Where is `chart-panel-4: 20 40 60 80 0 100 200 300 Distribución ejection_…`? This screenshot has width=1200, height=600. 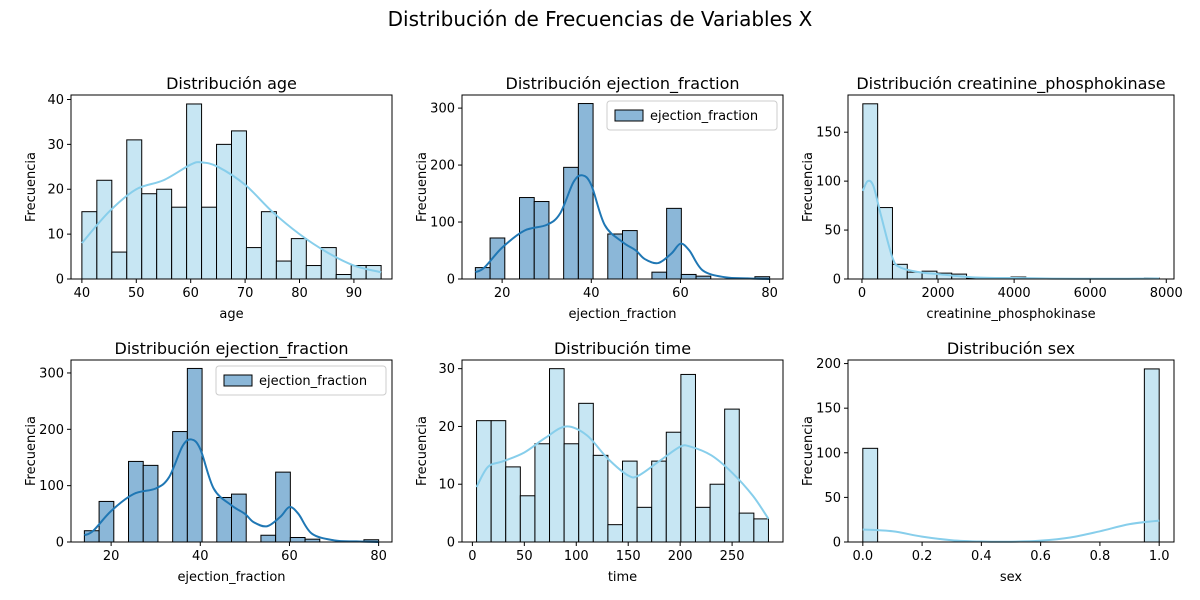 chart-panel-4: 20 40 60 80 0 100 200 300 Distribución ejection_… is located at coordinates (208, 462).